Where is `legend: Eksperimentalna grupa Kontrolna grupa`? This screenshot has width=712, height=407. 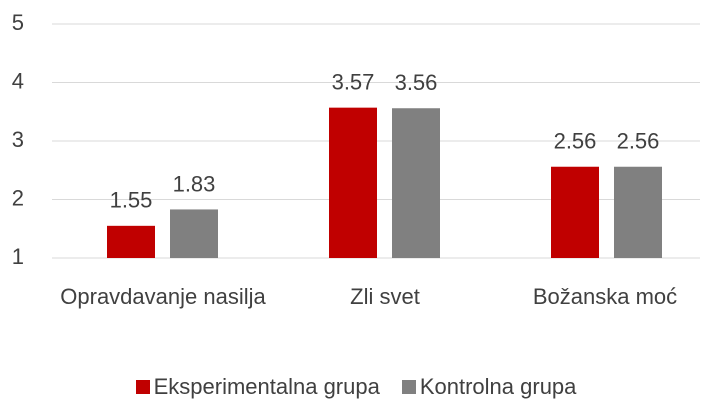 legend: Eksperimentalna grupa Kontrolna grupa is located at coordinates (356, 387).